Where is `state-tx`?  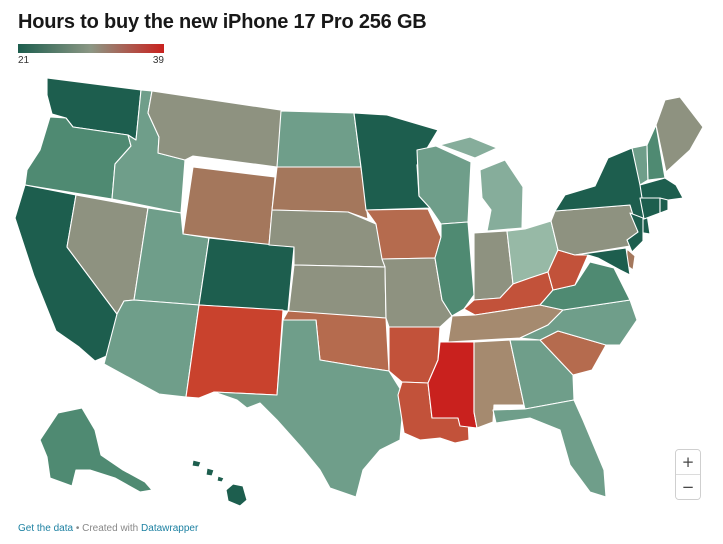 state-tx is located at coordinates (309, 408).